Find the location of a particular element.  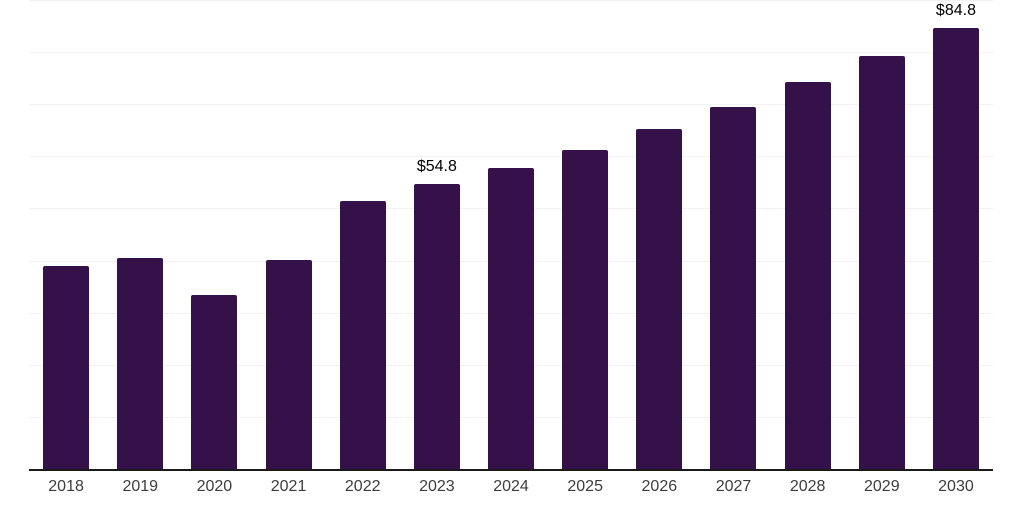

x-tick-label-2029: 2029 is located at coordinates (882, 486).